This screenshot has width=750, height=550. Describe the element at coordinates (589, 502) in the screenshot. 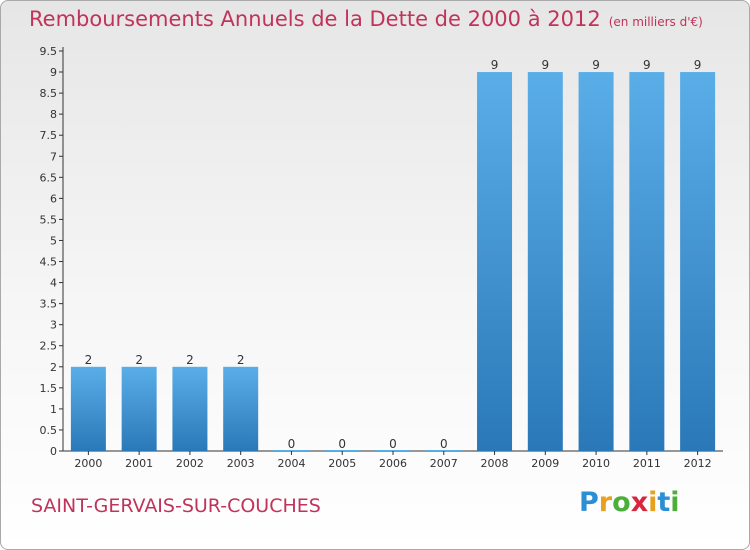

I see `logo-letter-0: P` at that location.